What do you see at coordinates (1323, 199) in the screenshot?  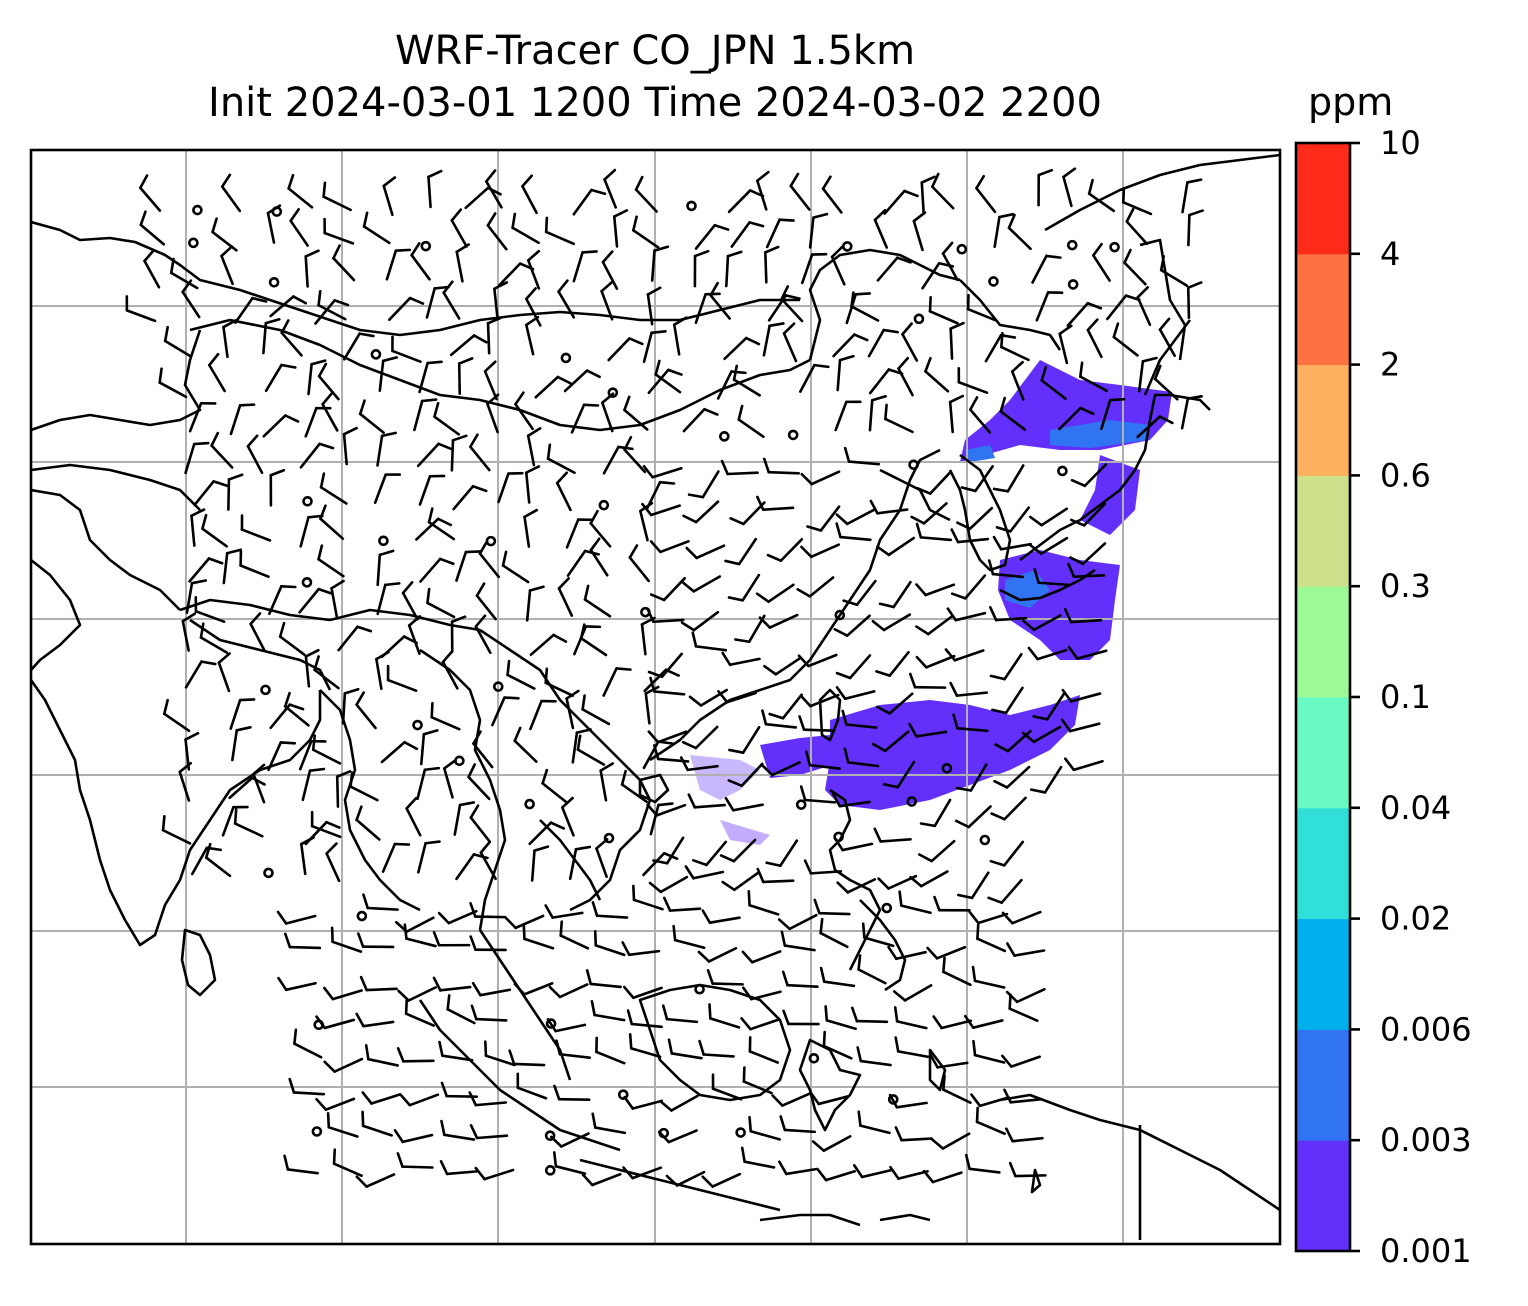 I see `colorbar-segment` at bounding box center [1323, 199].